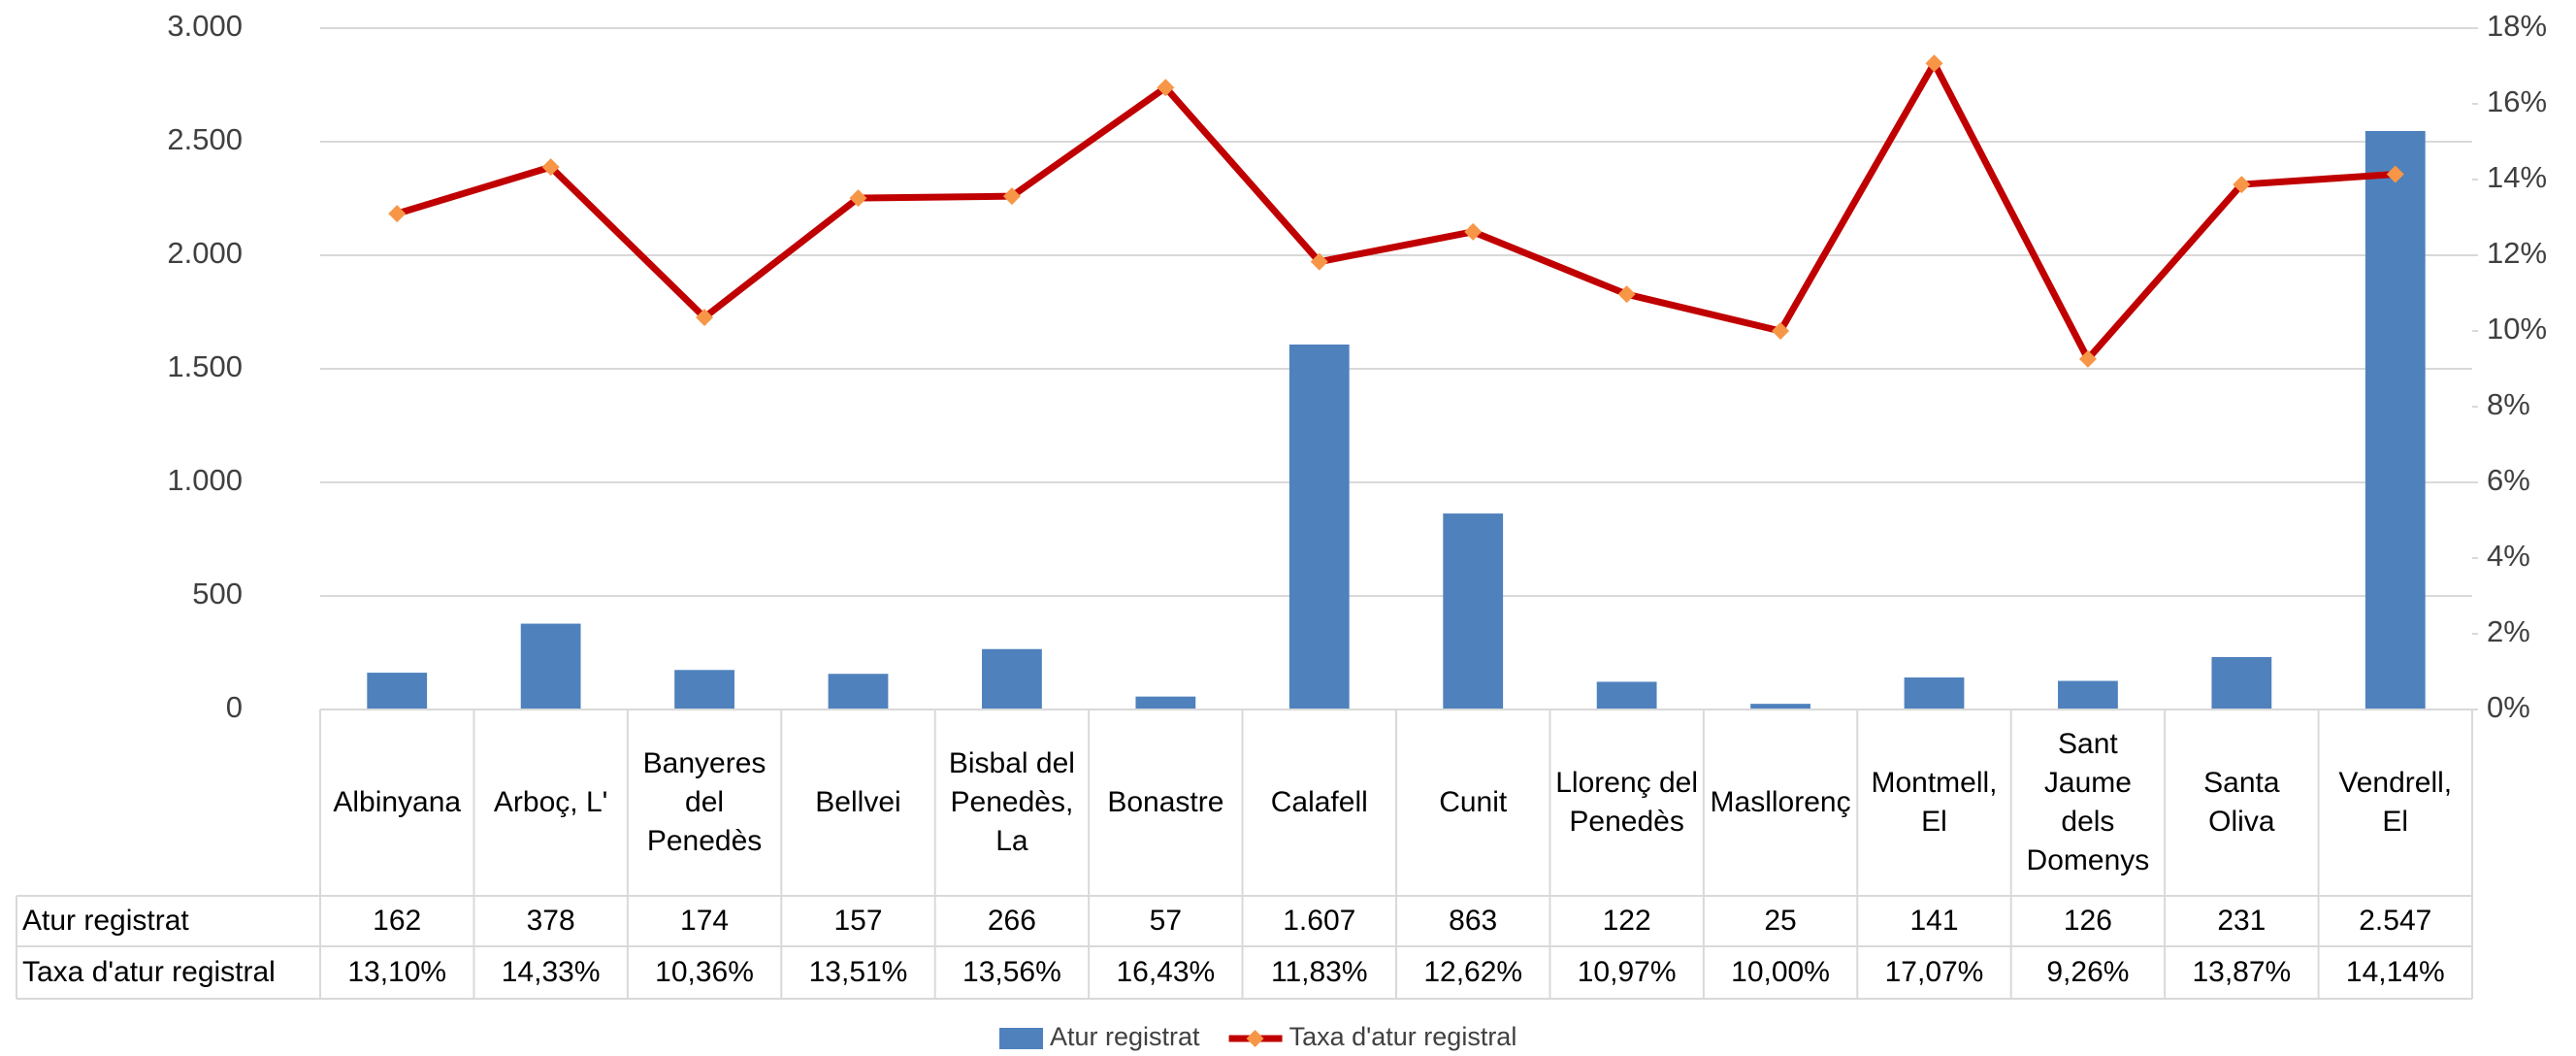 This screenshot has height=1056, width=2576. What do you see at coordinates (2087, 921) in the screenshot?
I see `data-table-value: 126` at bounding box center [2087, 921].